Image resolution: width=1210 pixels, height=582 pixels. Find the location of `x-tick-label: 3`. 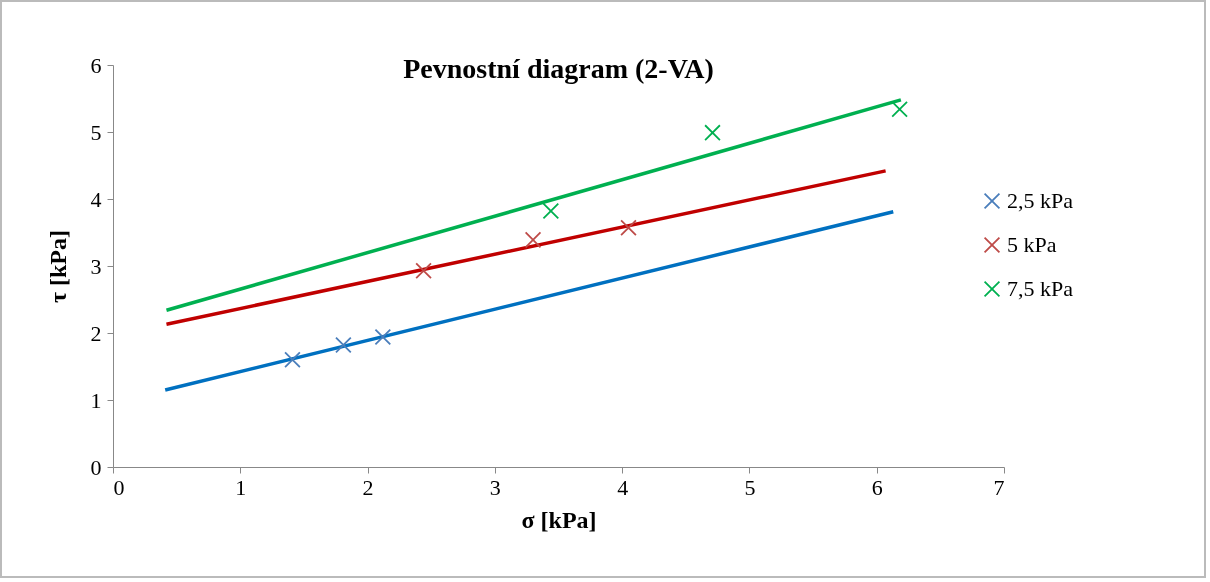

x-tick-label: 3 is located at coordinates (495, 487).